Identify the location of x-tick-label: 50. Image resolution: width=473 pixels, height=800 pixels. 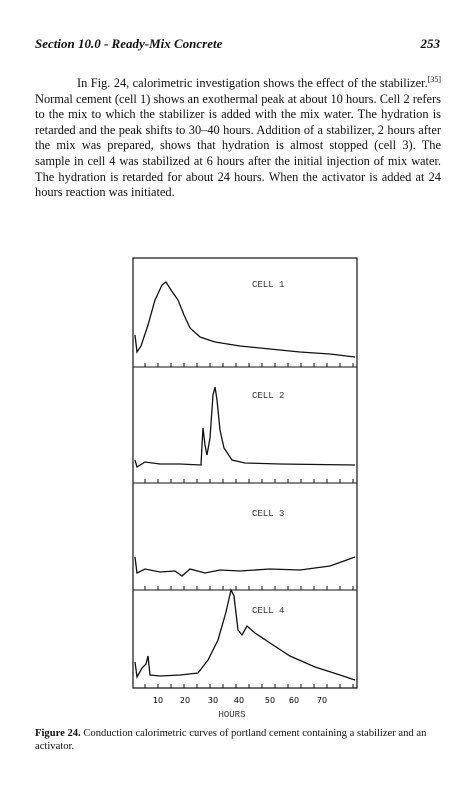
(270, 700).